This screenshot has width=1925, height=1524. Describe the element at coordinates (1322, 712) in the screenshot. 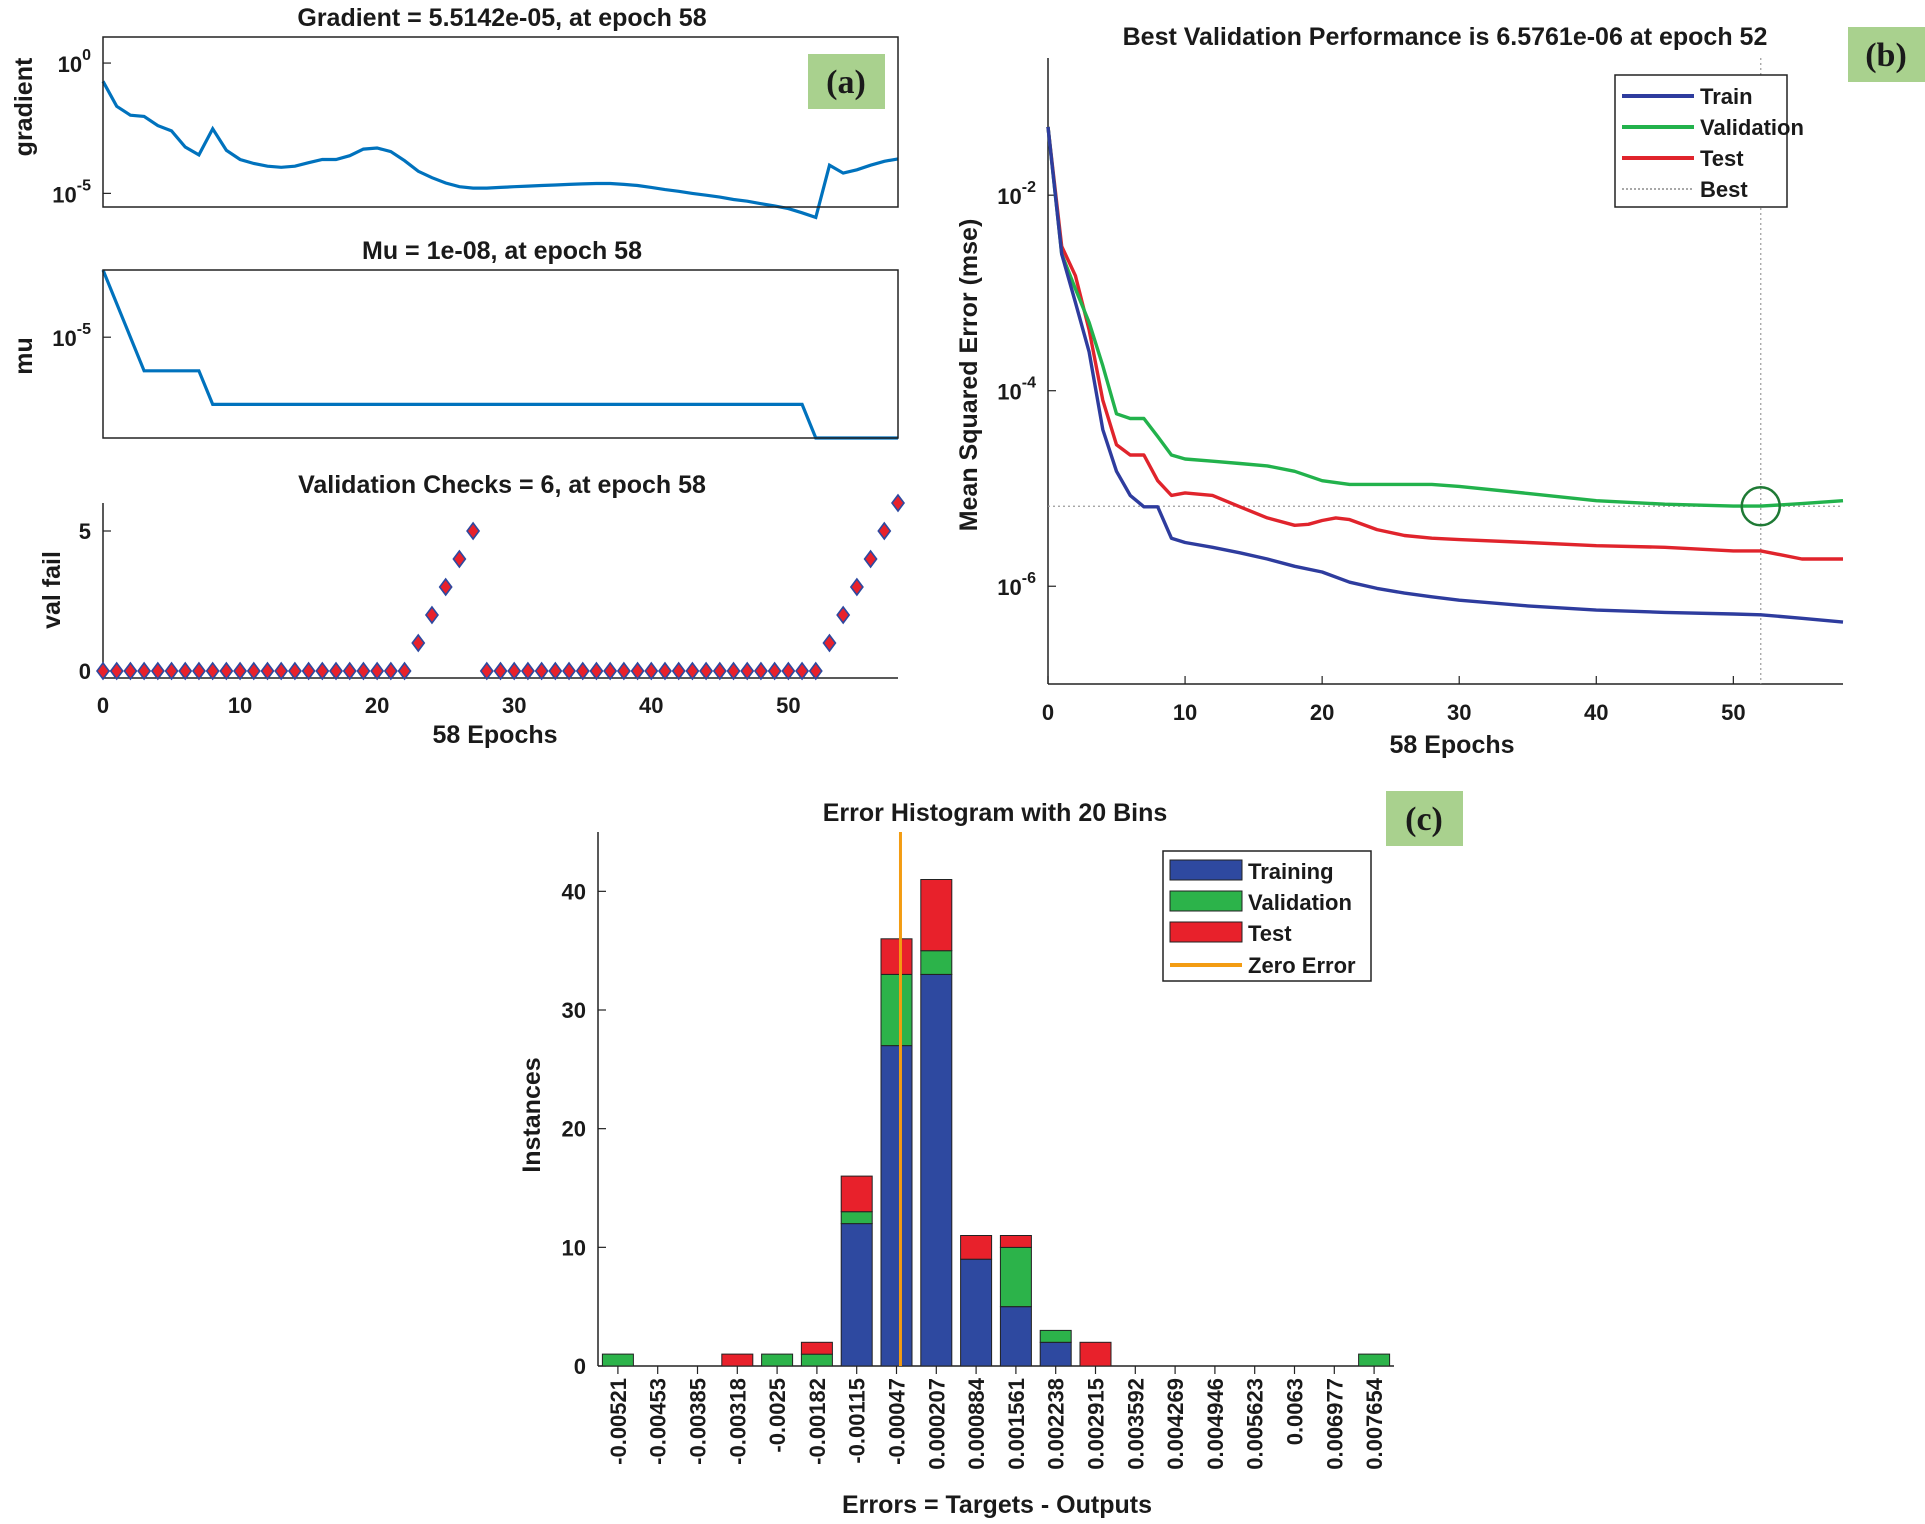

I see `performance-xtick-label-2: 20` at that location.